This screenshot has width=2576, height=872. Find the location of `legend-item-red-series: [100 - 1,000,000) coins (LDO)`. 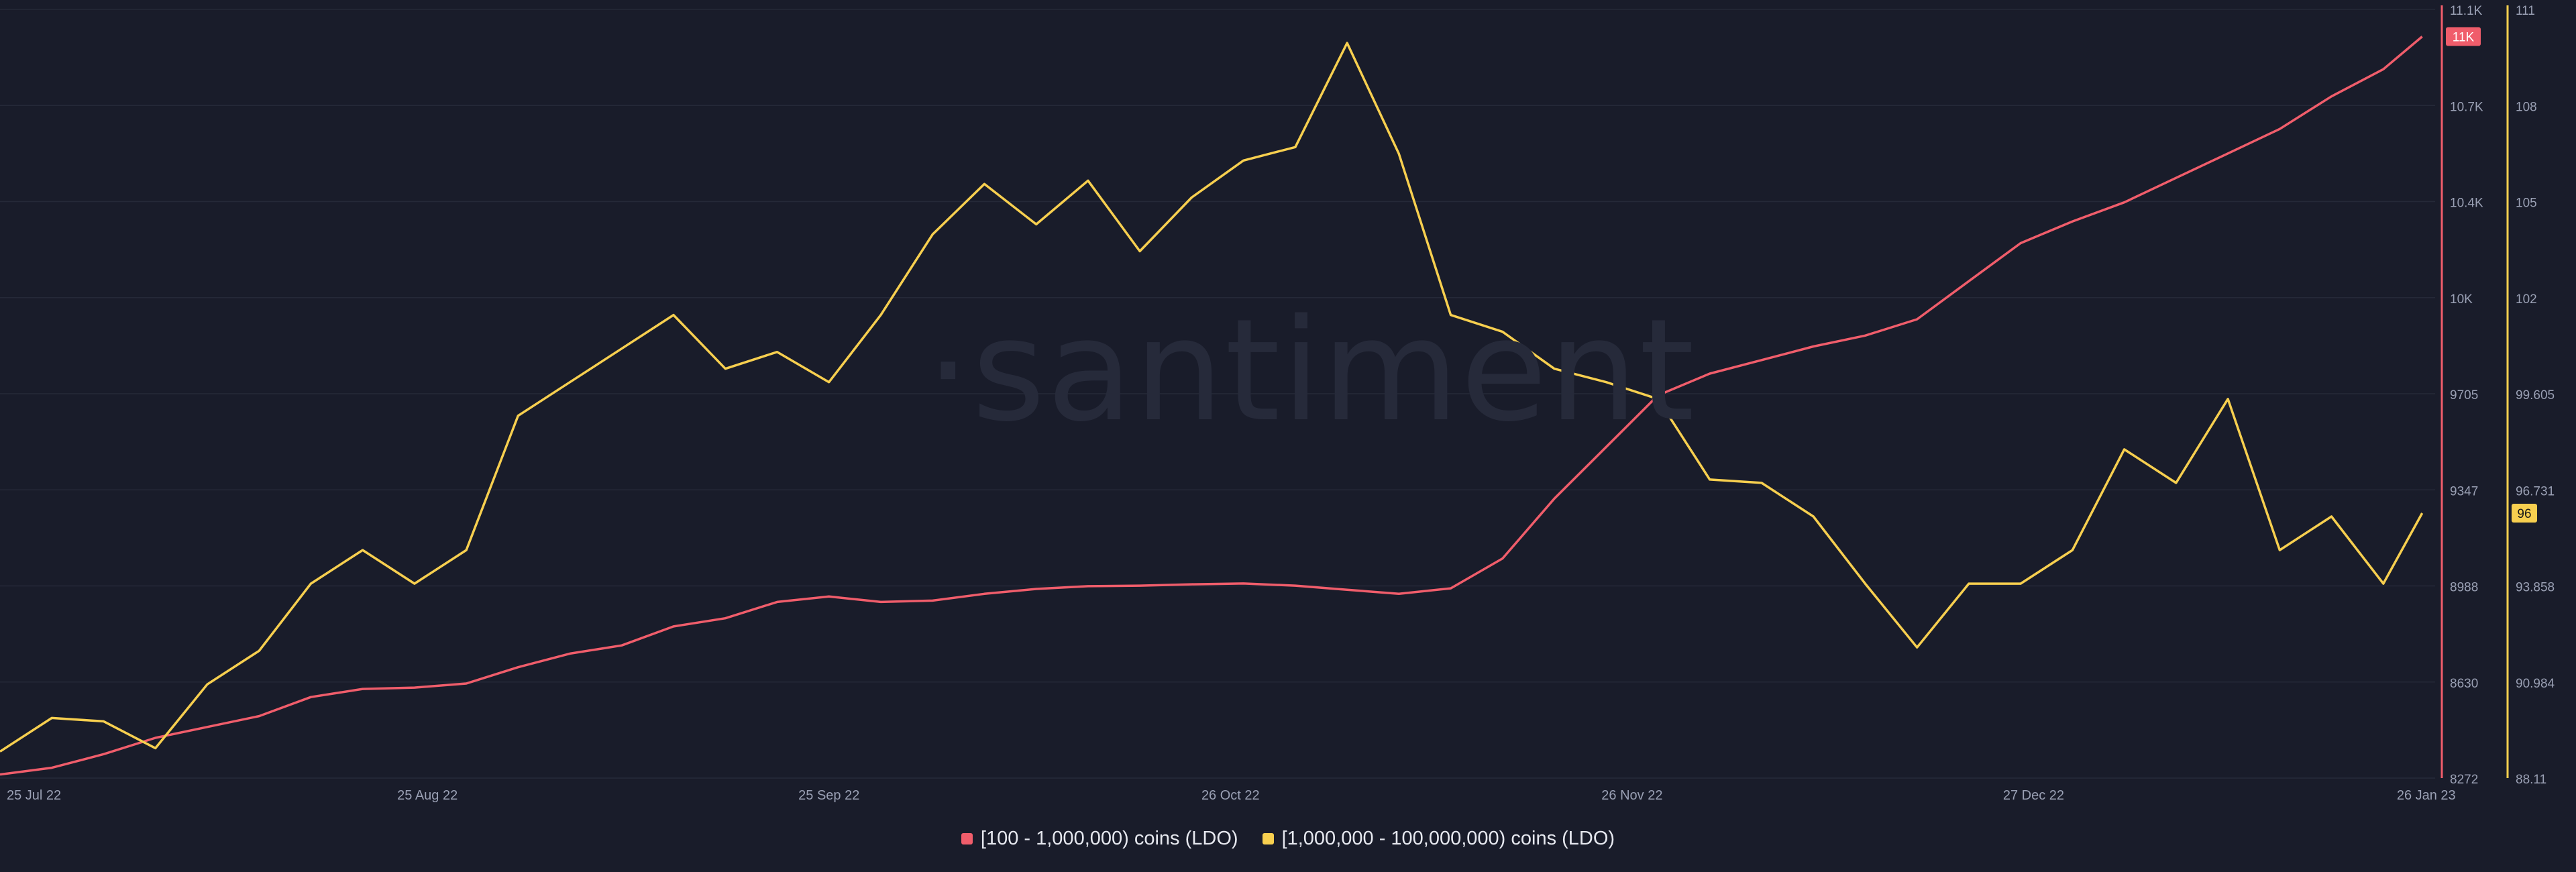

legend-item-red-series: [100 - 1,000,000) coins (LDO) is located at coordinates (1099, 839).